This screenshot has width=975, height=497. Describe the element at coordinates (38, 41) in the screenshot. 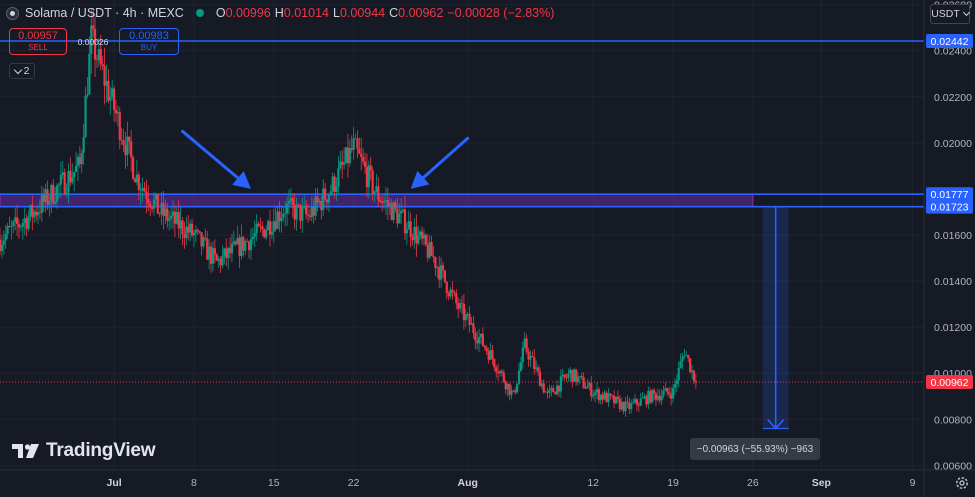

I see `sell-button: 0.00957 SELL` at that location.